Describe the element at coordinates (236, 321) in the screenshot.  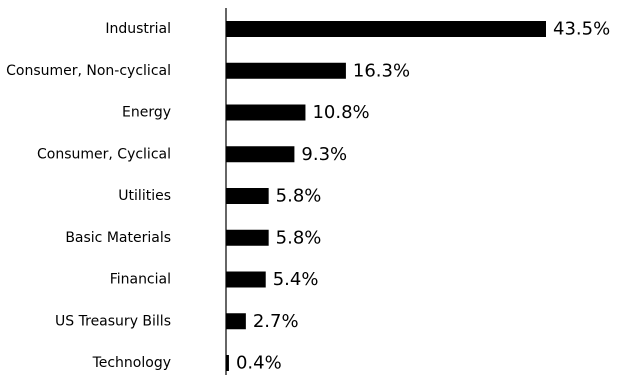
I see `bar-us-treasury-bills` at that location.